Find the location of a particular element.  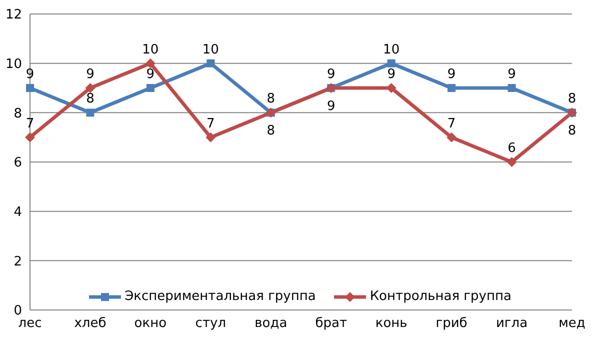

y-tick-label: 12 is located at coordinates (13, 15).